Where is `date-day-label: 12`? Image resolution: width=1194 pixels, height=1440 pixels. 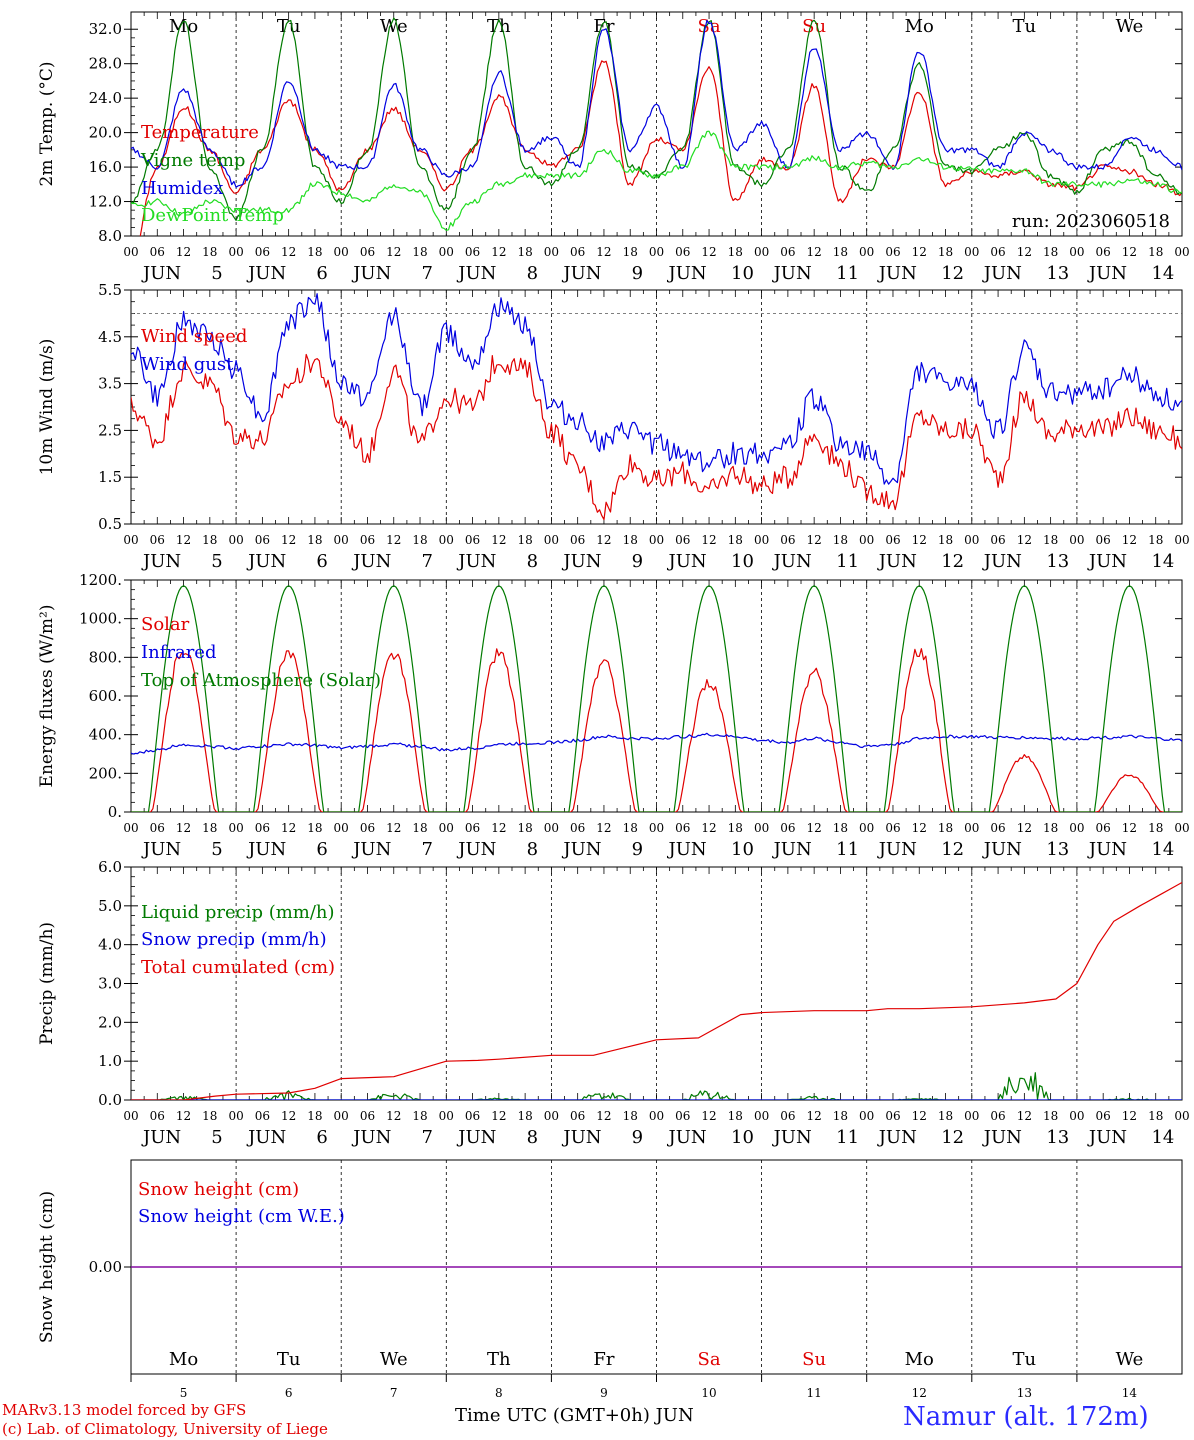
date-day-label: 12 is located at coordinates (952, 561).